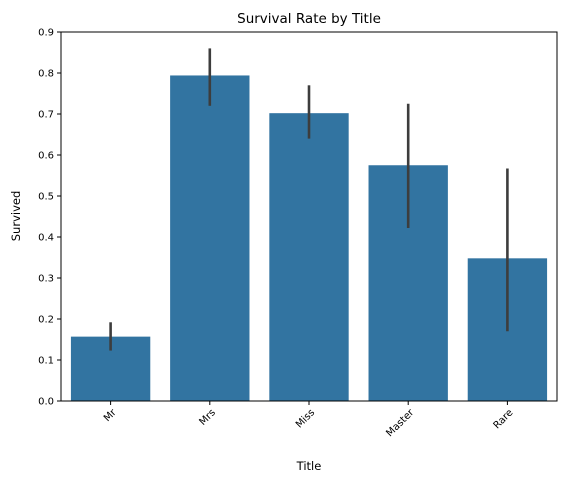 This screenshot has height=484, width=567. Describe the element at coordinates (504, 419) in the screenshot. I see `x-tick-label-rare: Rare` at that location.